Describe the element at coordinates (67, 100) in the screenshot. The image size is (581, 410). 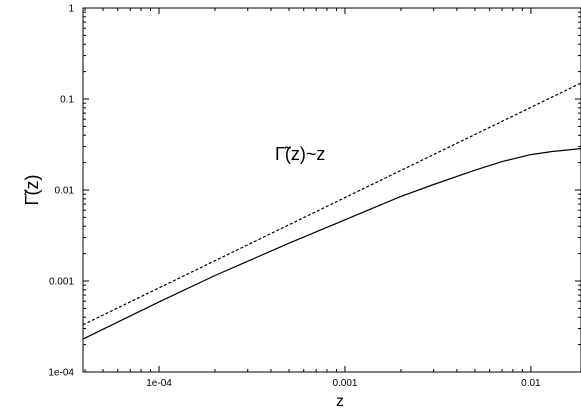
I see `y-tick-label: 0.1` at that location.